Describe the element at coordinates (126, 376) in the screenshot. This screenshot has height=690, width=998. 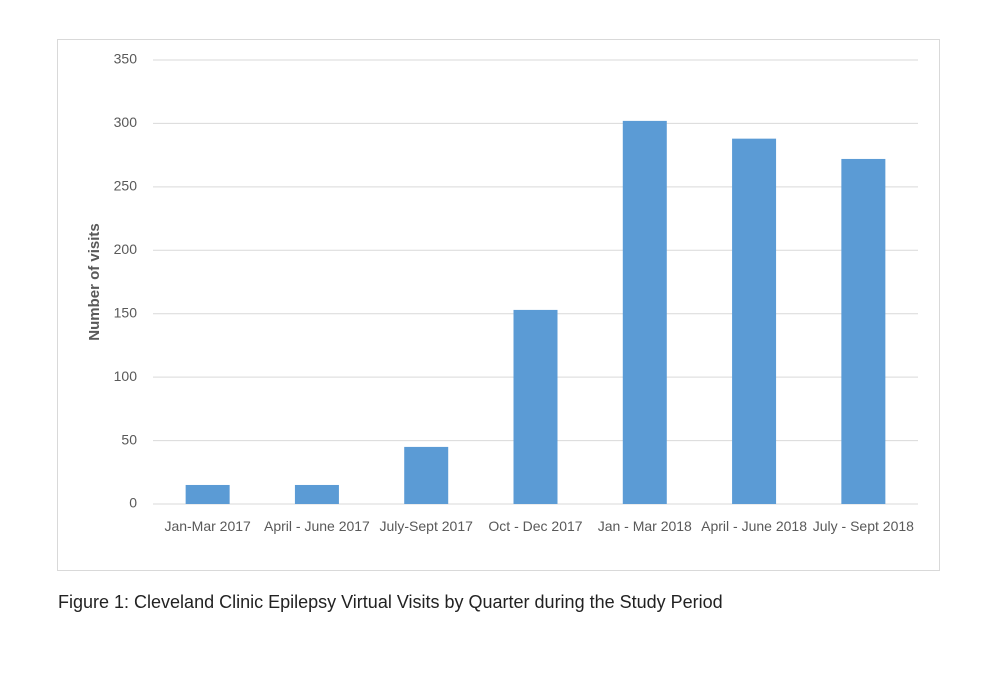
I see `y-tick-label: 100` at that location.